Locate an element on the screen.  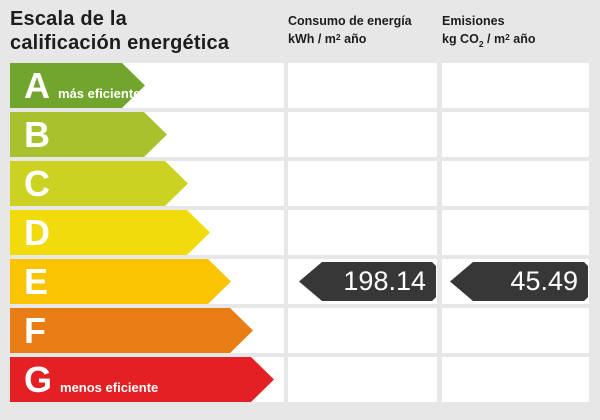
consumo-unit-post: año is located at coordinates (353, 38).